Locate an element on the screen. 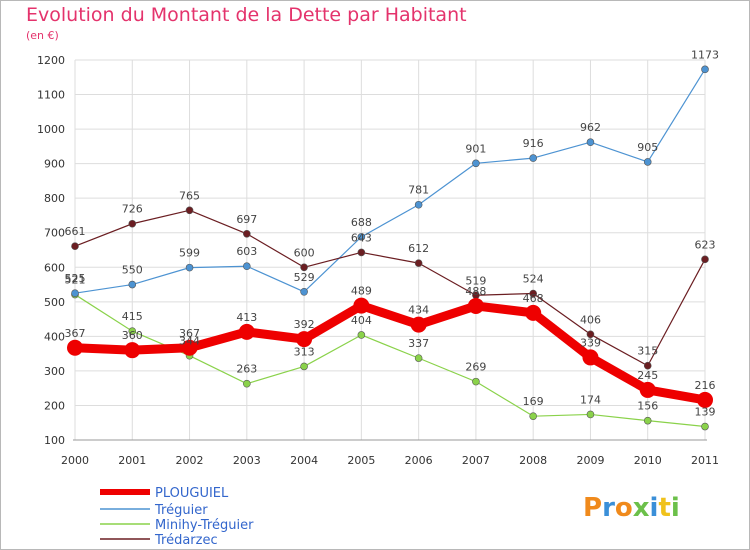 This screenshot has width=750, height=550. data-label: 468 is located at coordinates (533, 298).